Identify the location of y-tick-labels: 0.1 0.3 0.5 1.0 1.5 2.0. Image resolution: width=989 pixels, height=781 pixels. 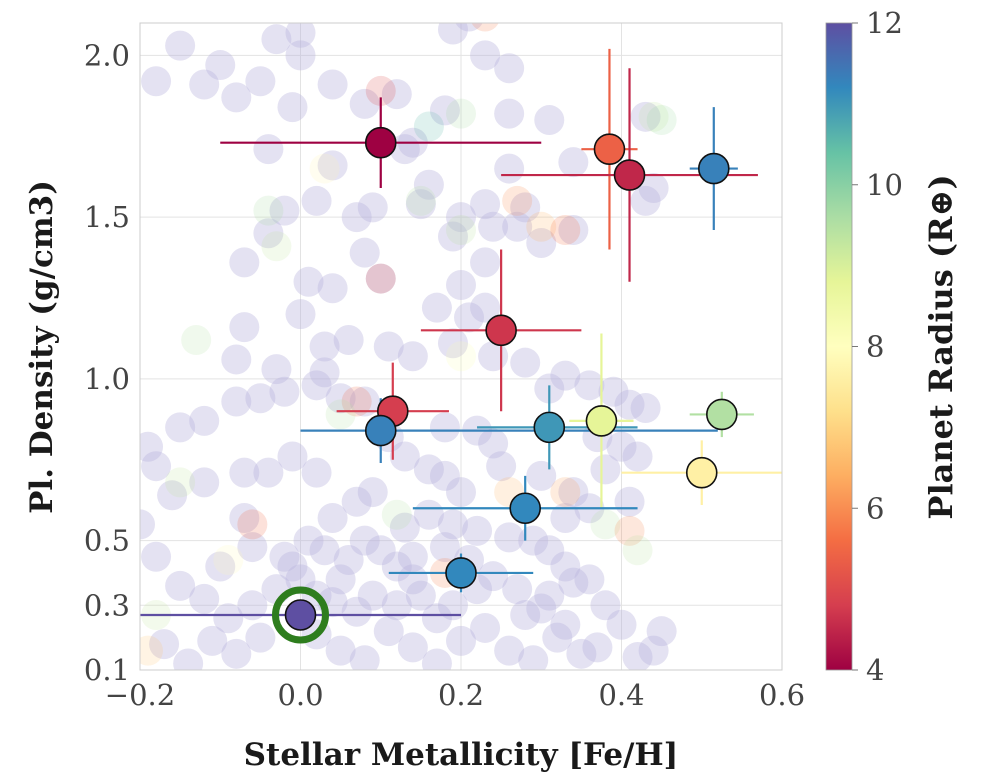
(107, 362).